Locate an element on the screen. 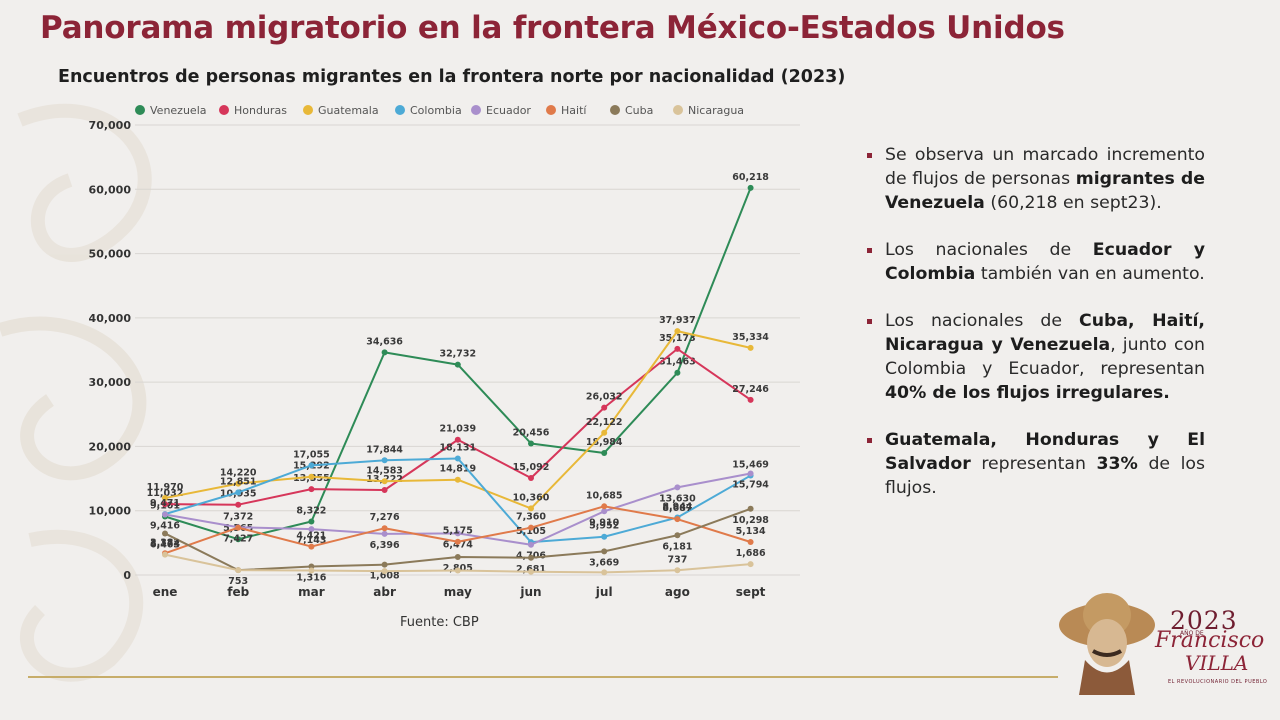  bullet-text: de los flujos. is located at coordinates (1045, 476).